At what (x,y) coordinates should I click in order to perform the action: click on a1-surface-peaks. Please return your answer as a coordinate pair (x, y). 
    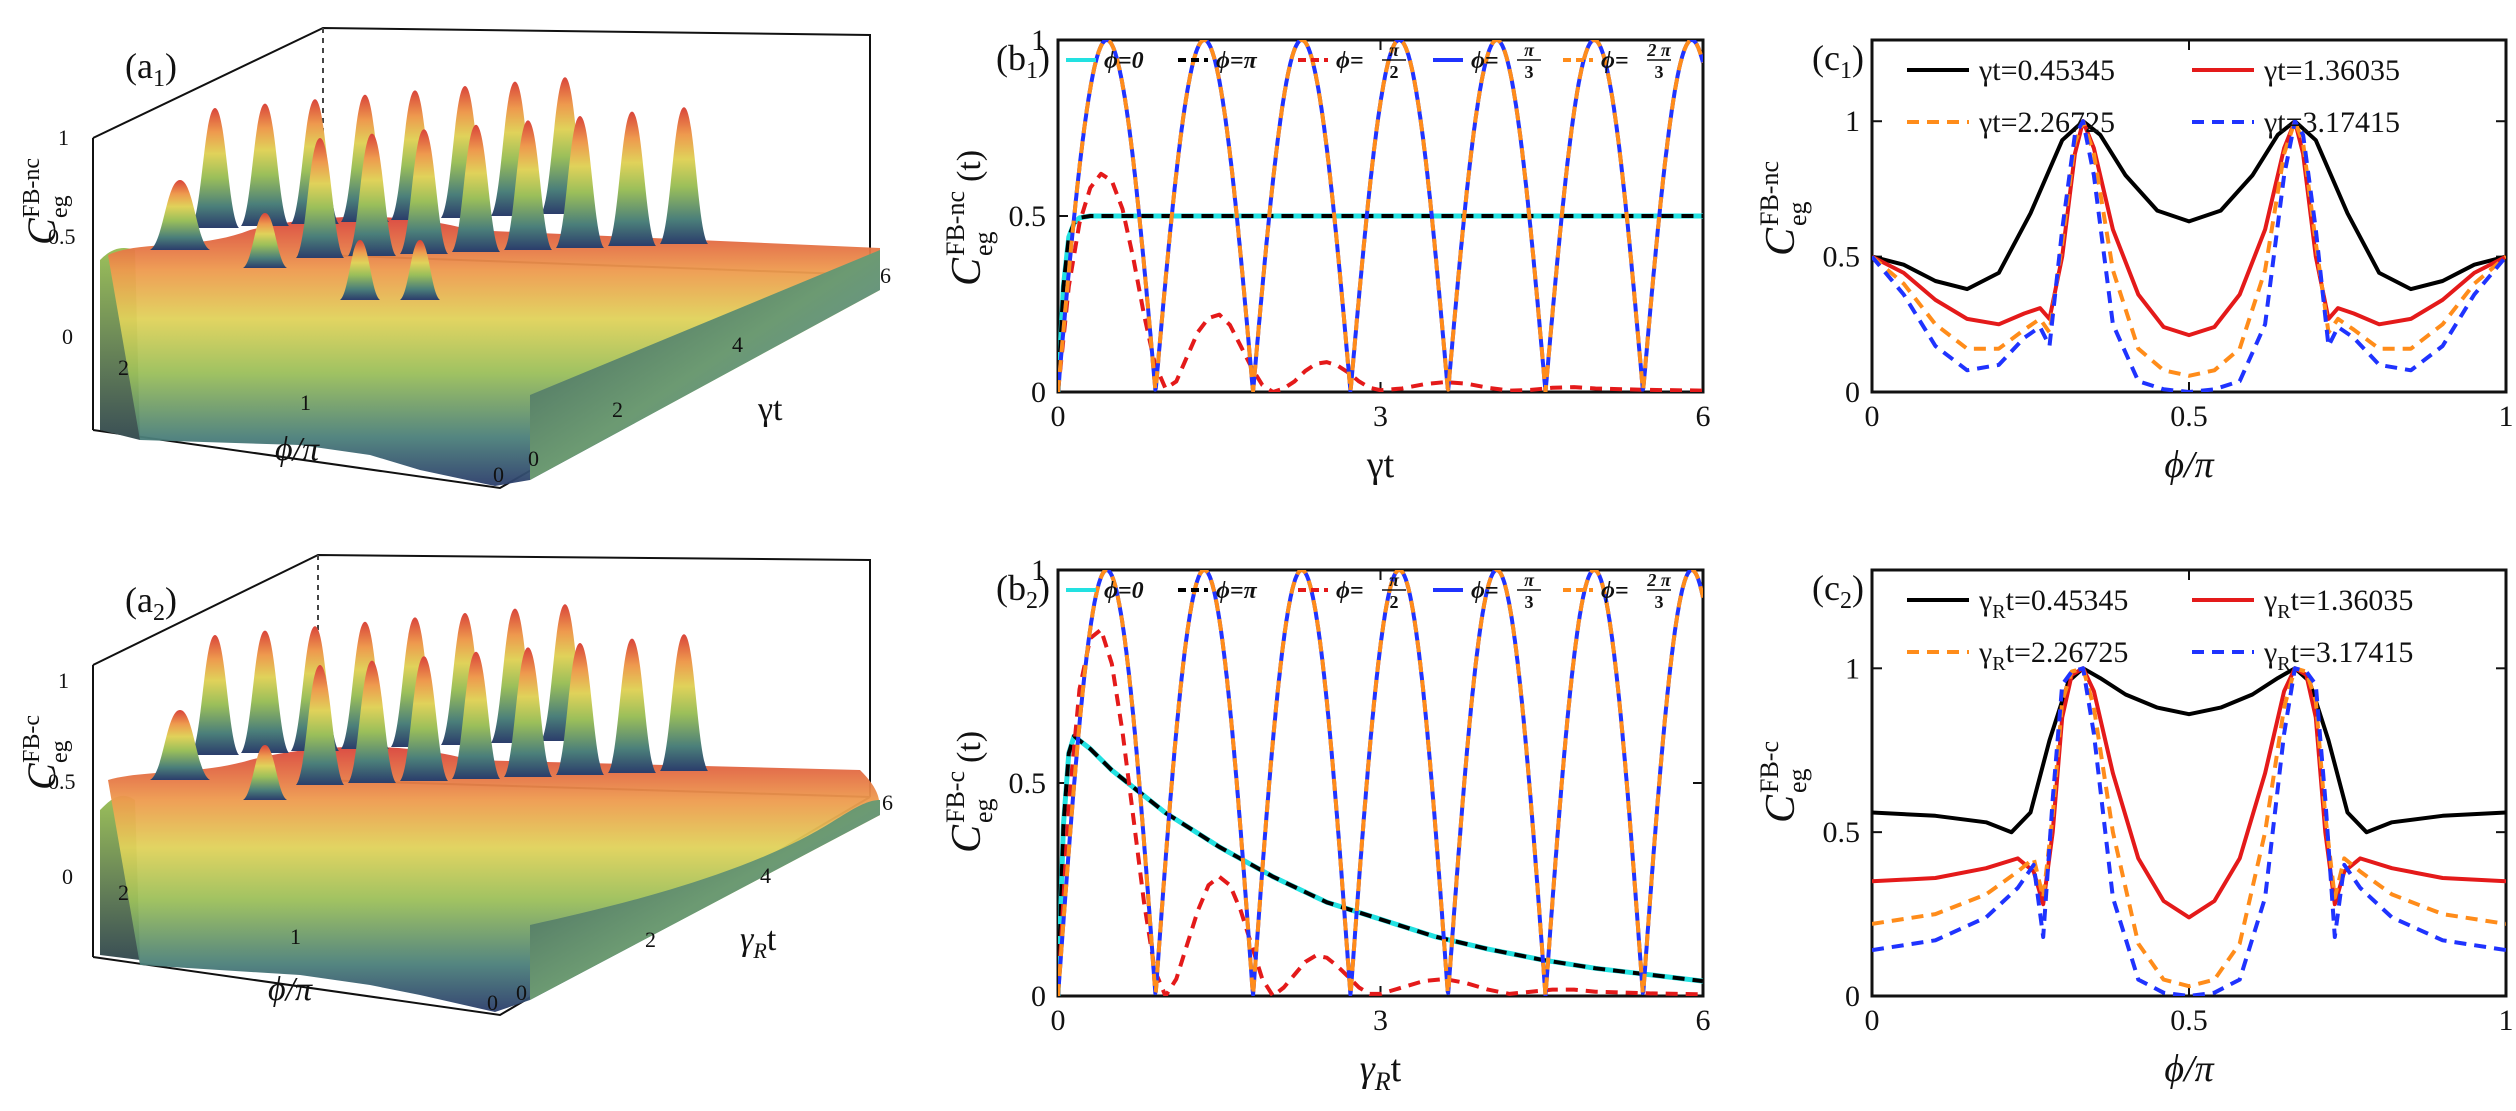
    Looking at the image, I should click on (429, 188).